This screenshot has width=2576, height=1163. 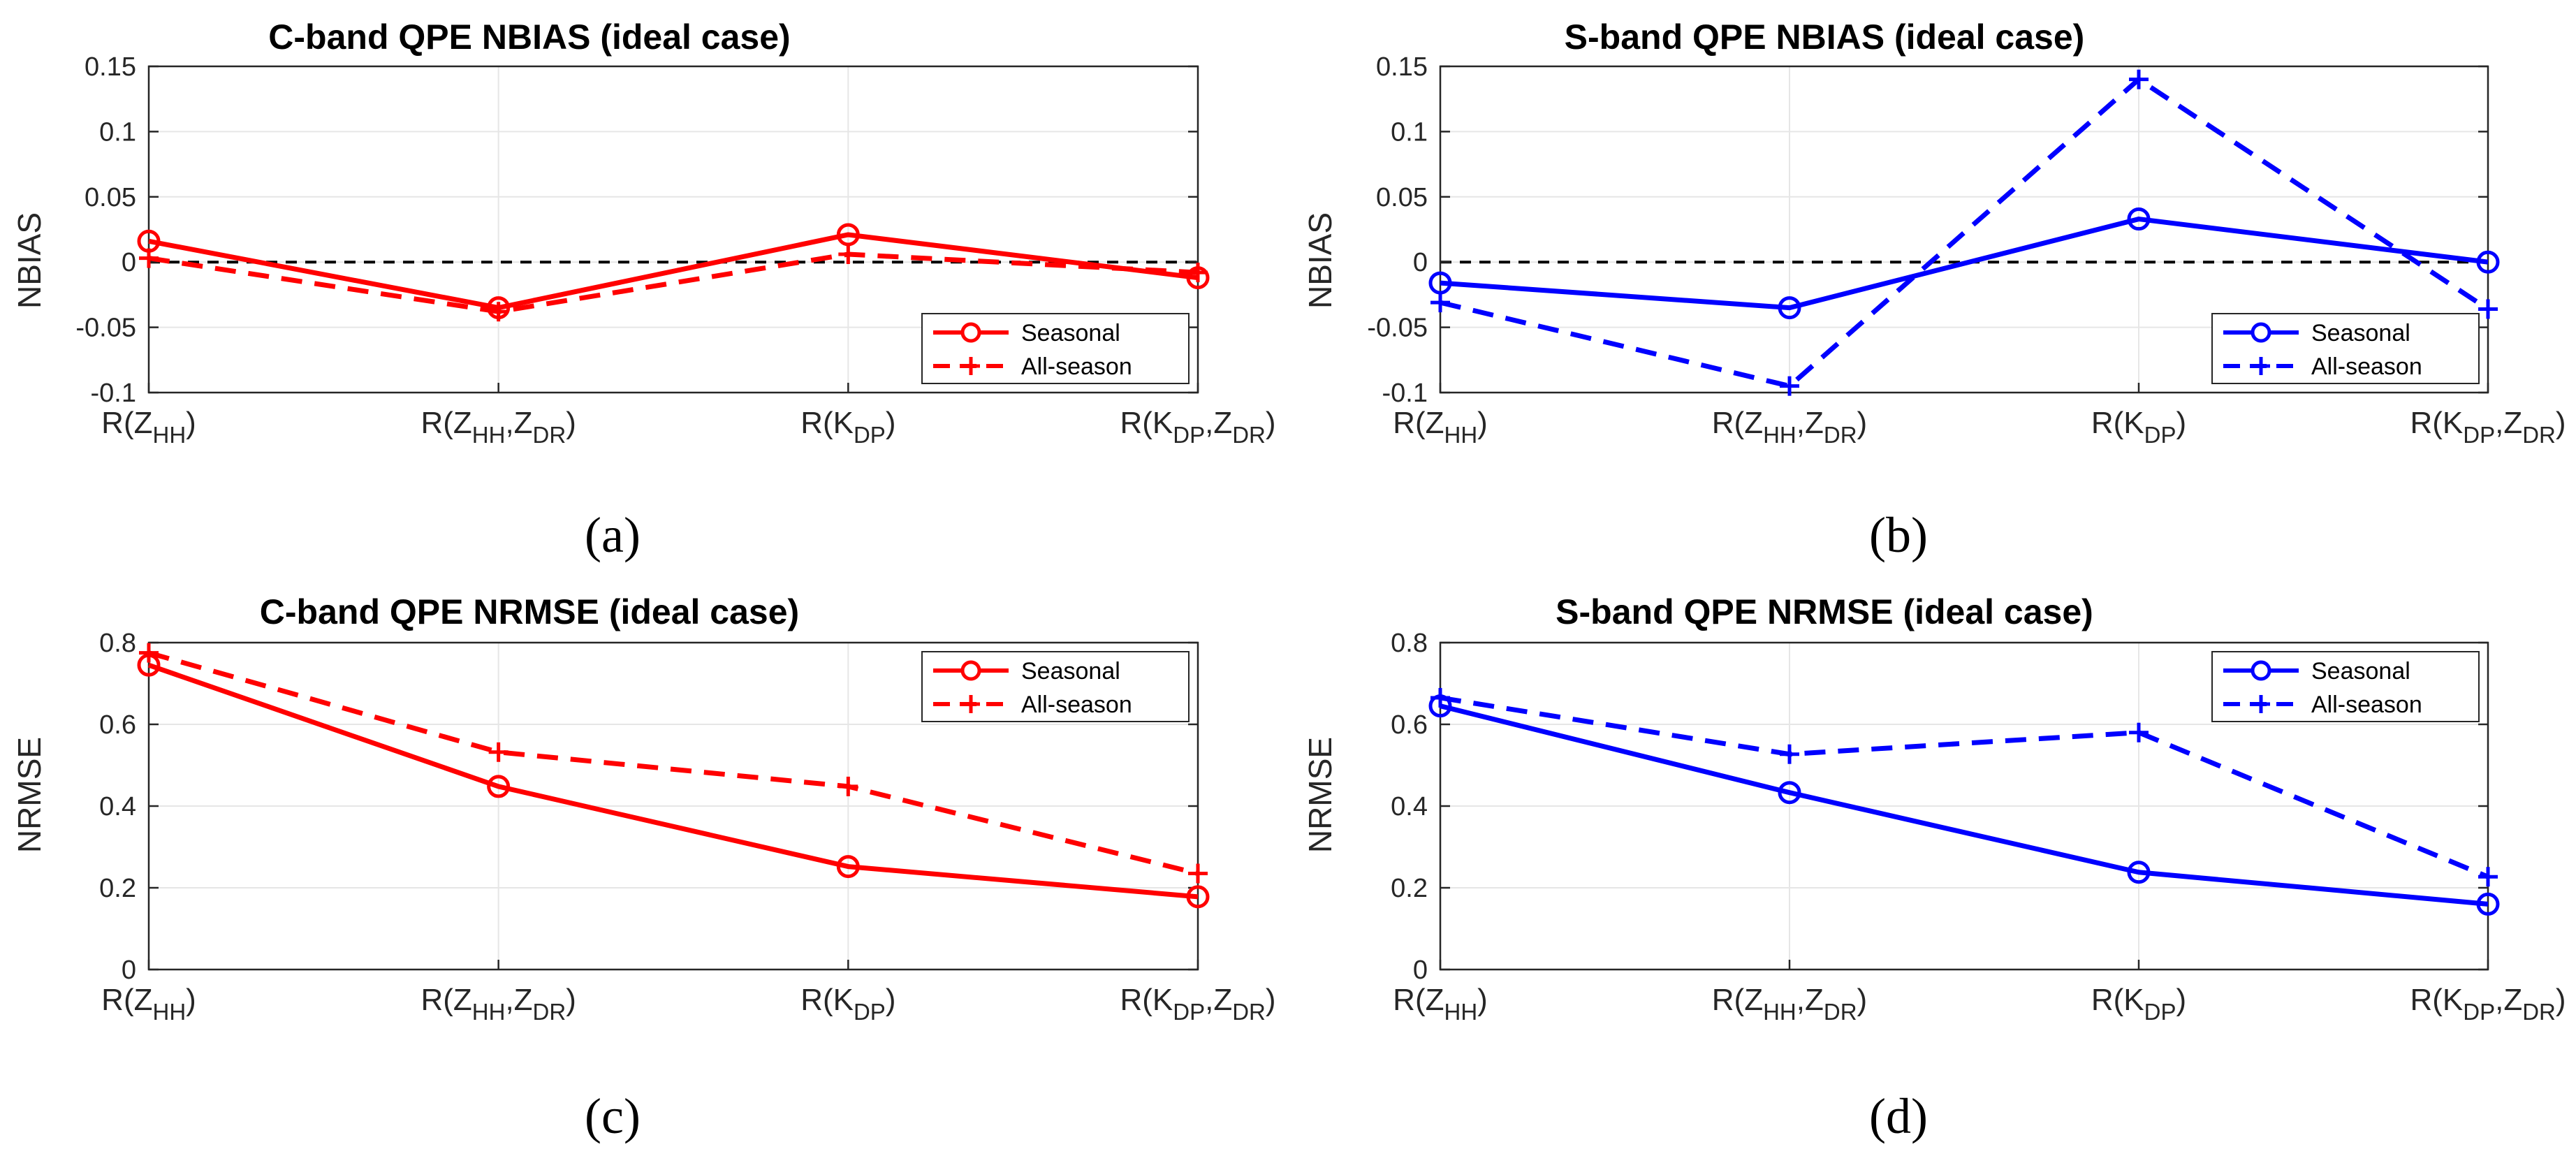 I want to click on panel-a-title: C-band QPE NBIAS (ideal case), so click(x=529, y=37).